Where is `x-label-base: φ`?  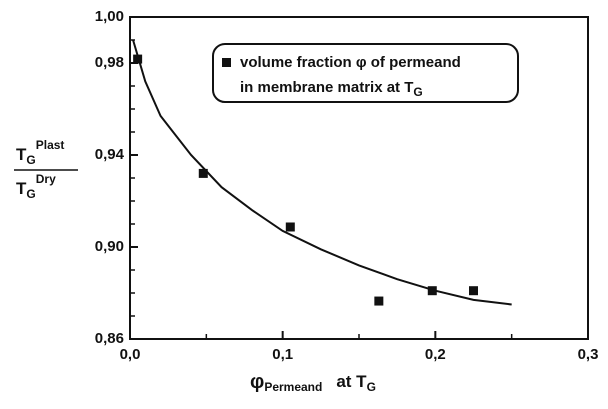 x-label-base: φ is located at coordinates (257, 382).